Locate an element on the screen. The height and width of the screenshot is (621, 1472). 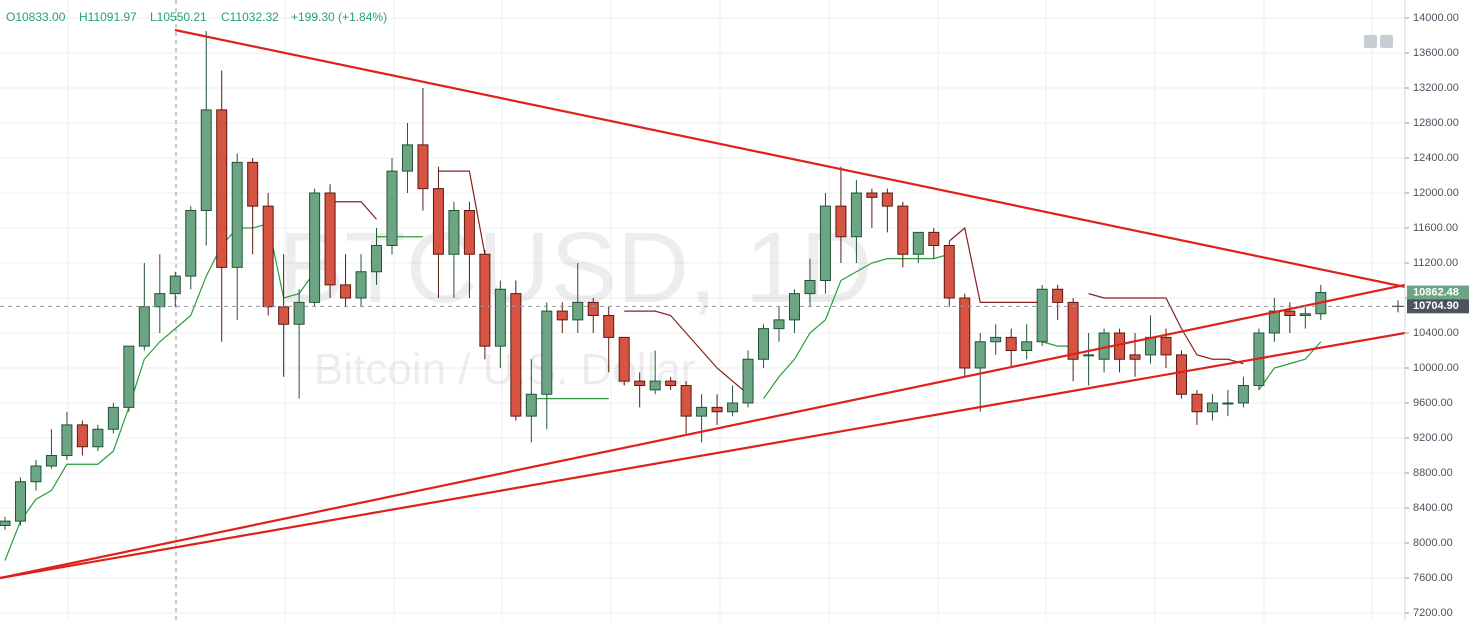
y-tick-label: 14000.00 is located at coordinates (1436, 18).